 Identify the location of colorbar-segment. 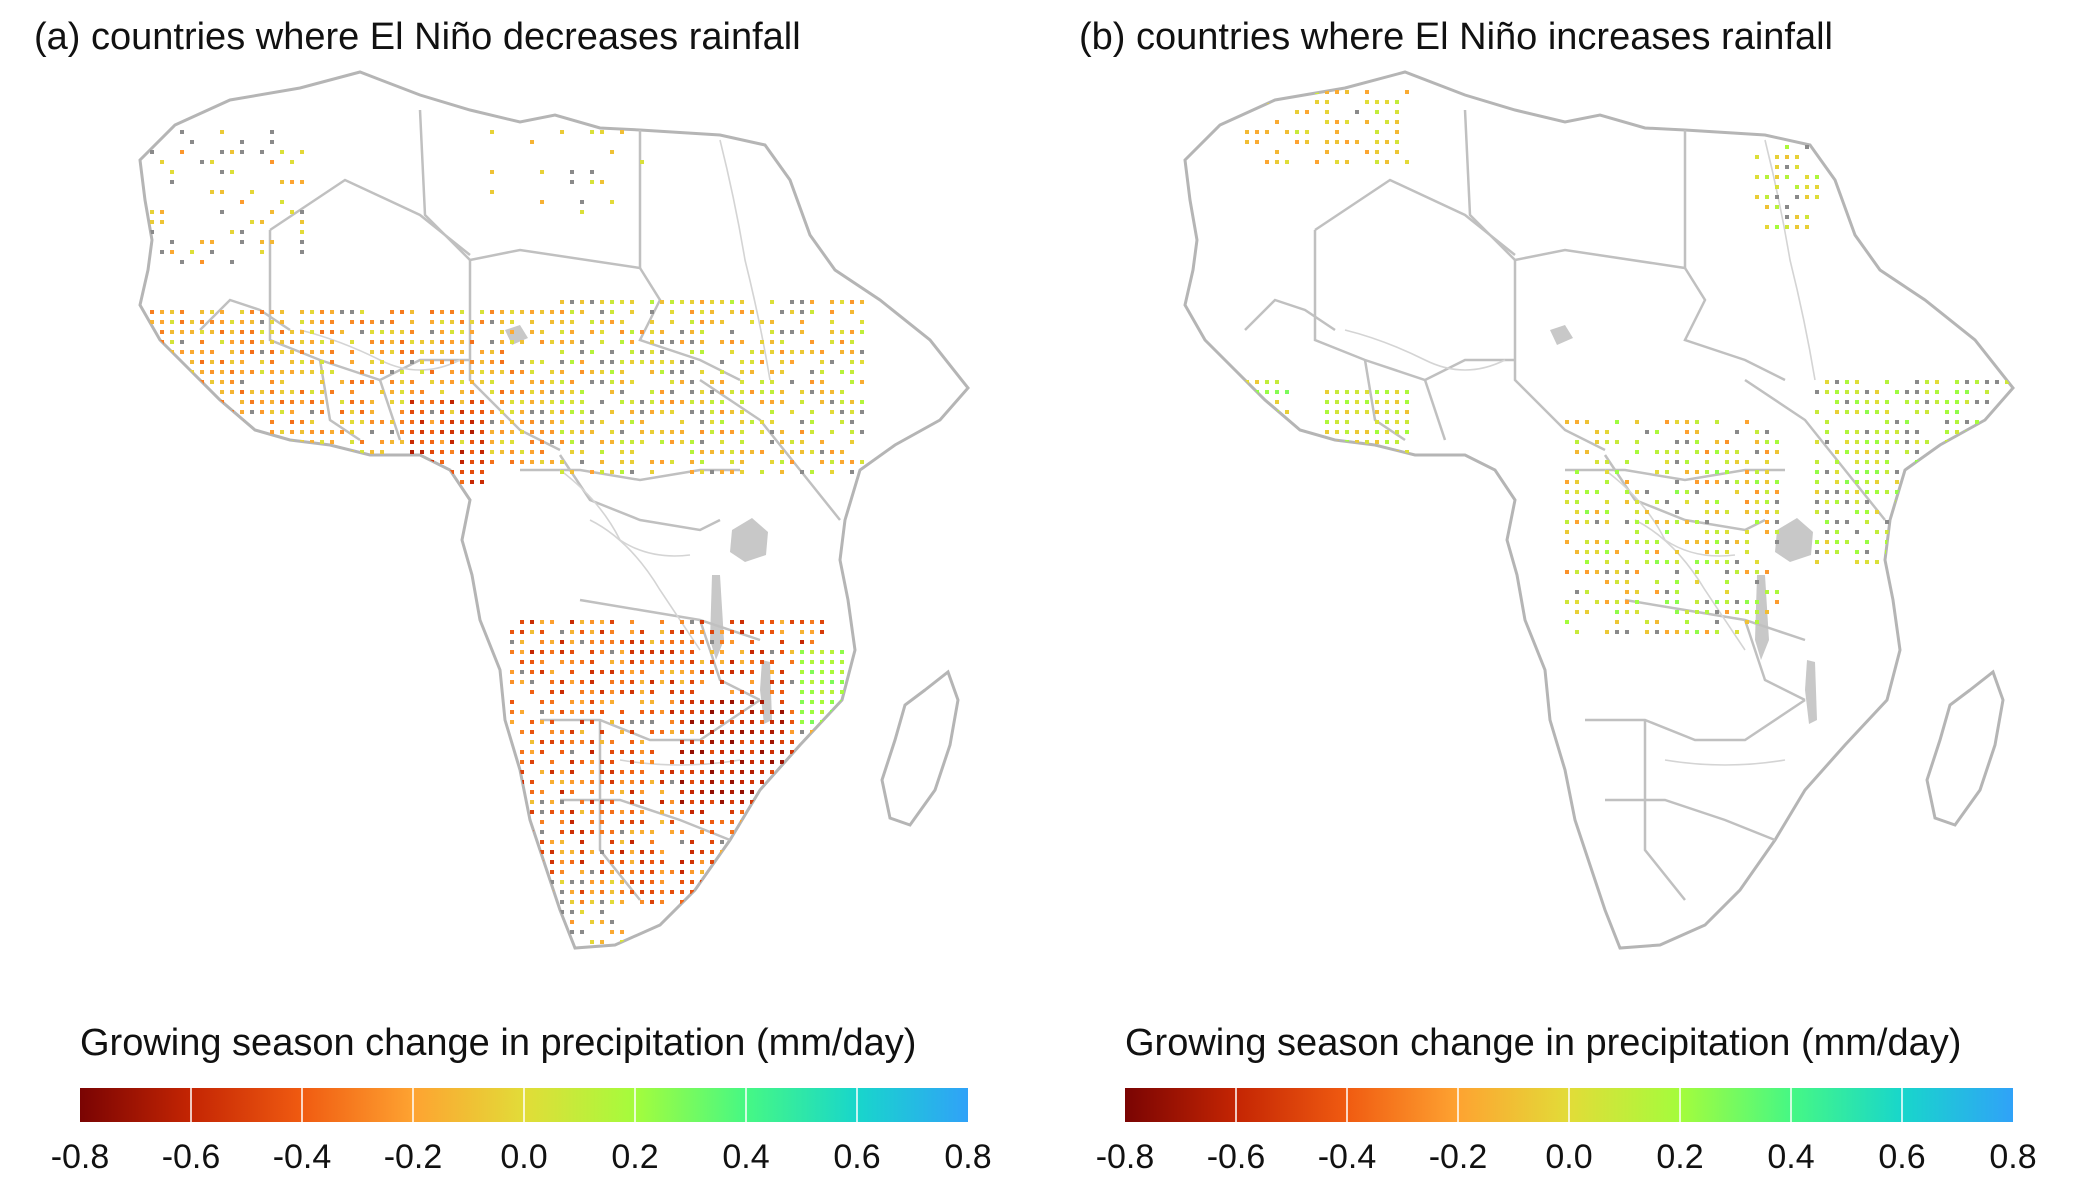
(801, 1105).